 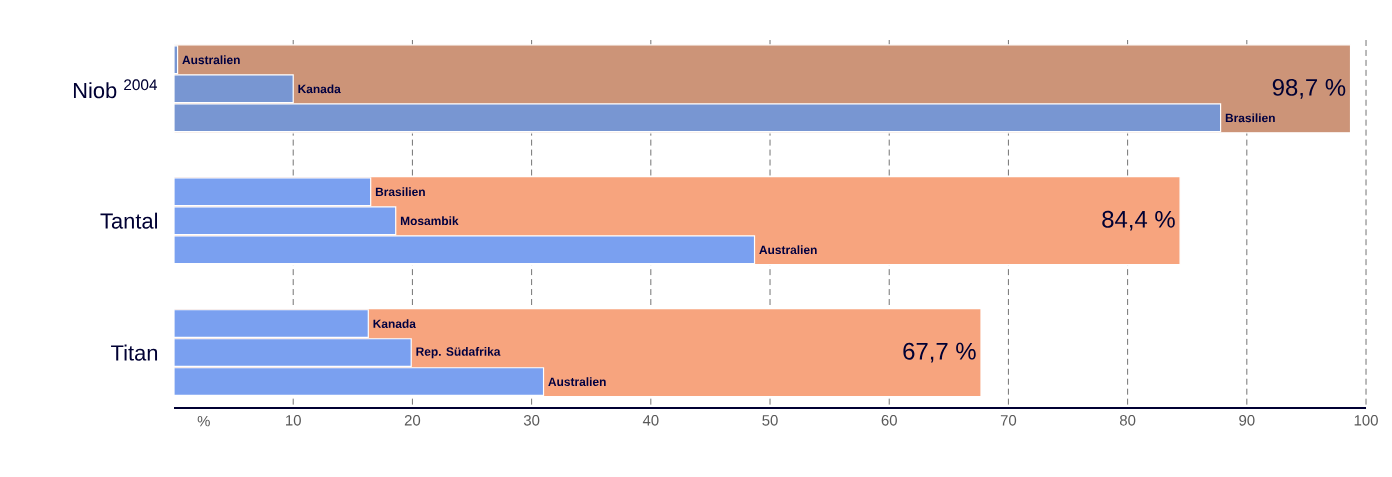 I want to click on x-tick-label: 20, so click(x=412, y=420).